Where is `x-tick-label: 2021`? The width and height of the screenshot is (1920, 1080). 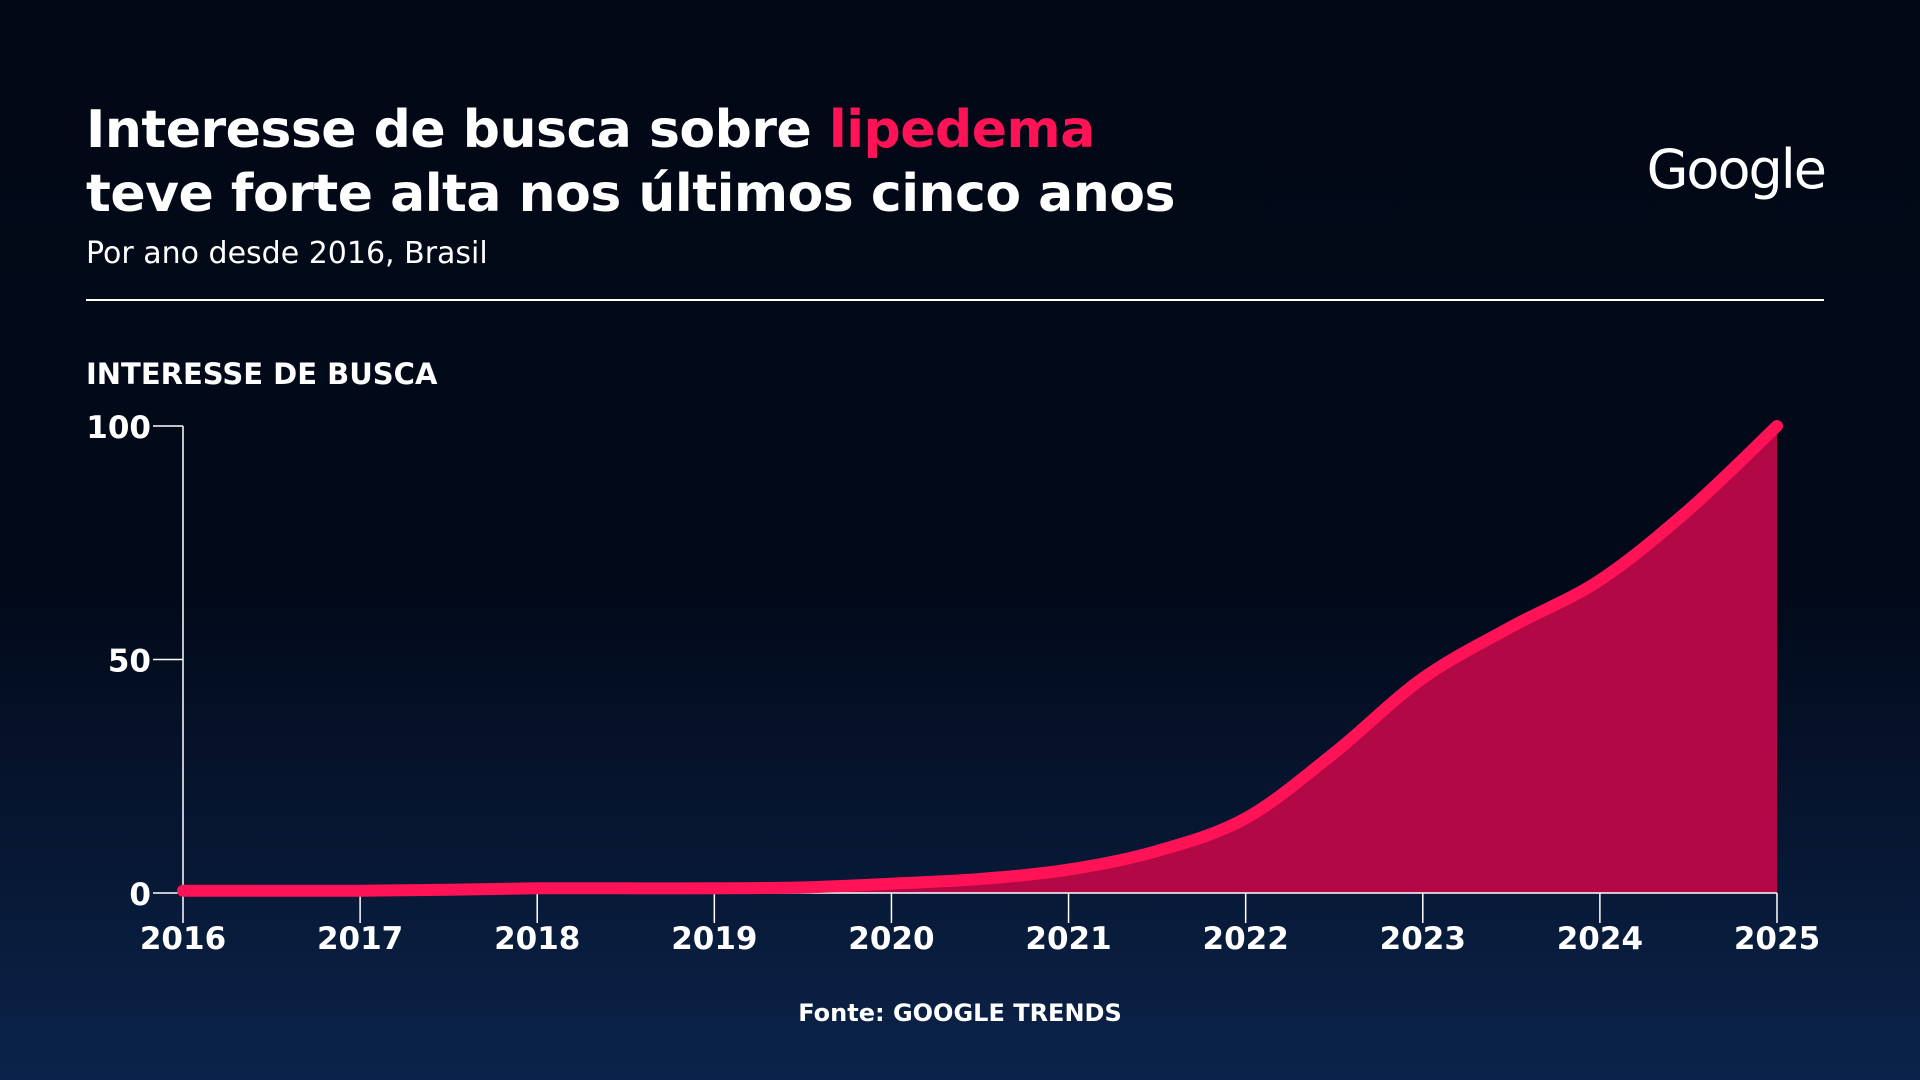
x-tick-label: 2021 is located at coordinates (1068, 939).